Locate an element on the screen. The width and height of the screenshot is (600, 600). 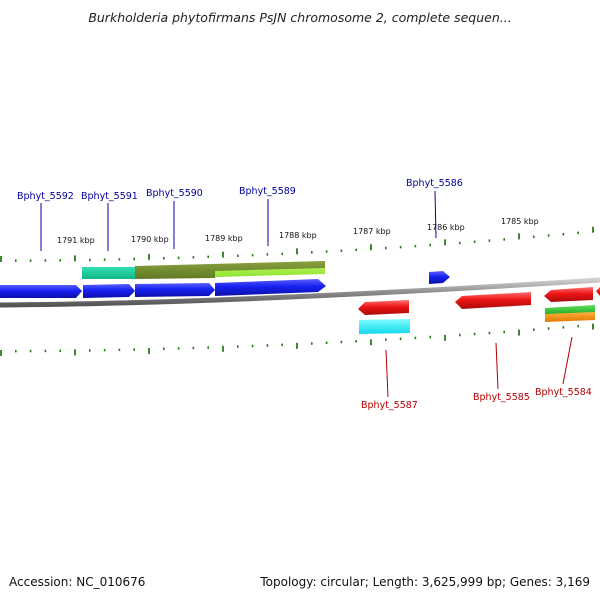
forward-genes is located at coordinates (225, 284).